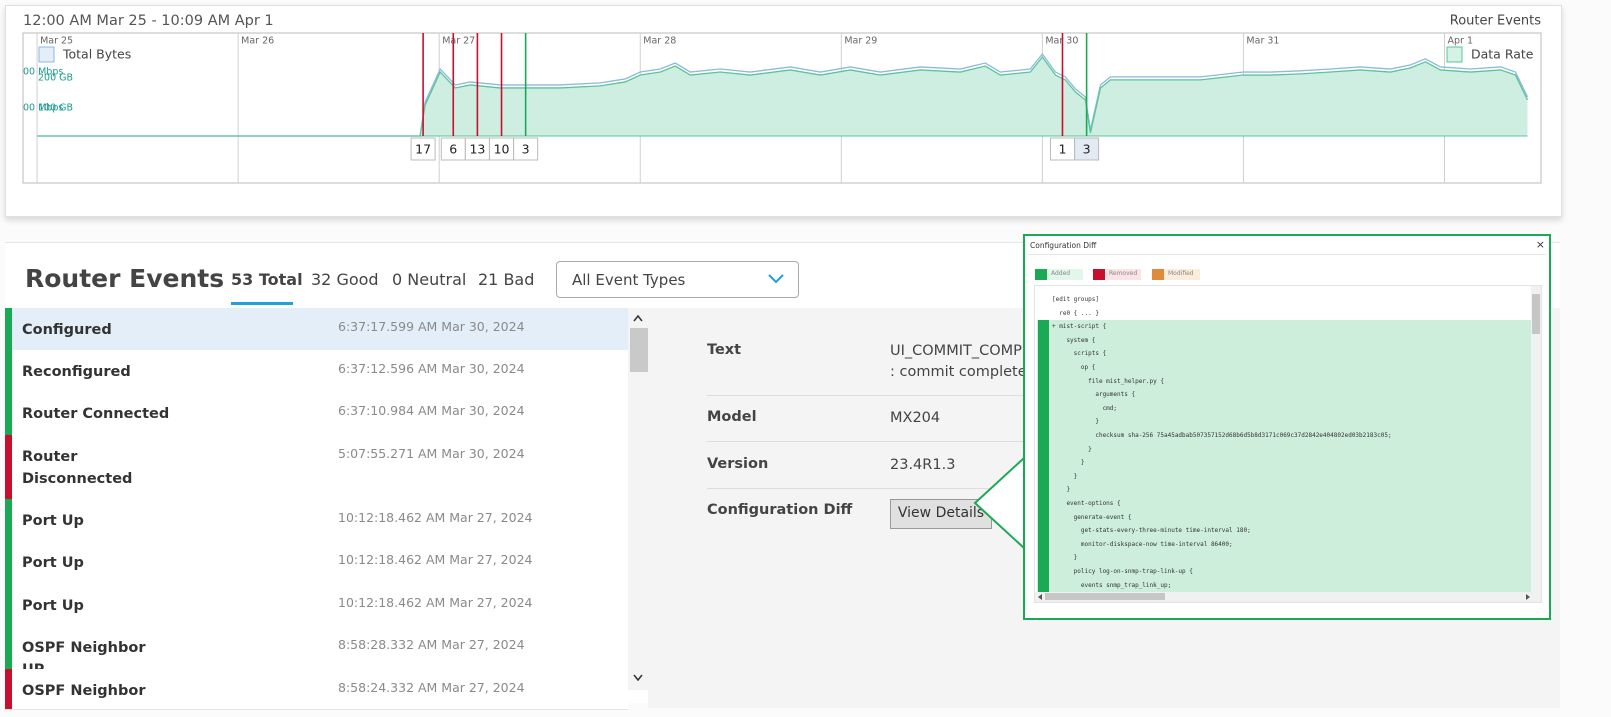 The width and height of the screenshot is (1611, 717). What do you see at coordinates (345, 279) in the screenshot?
I see `filter-tab: 32 Good` at bounding box center [345, 279].